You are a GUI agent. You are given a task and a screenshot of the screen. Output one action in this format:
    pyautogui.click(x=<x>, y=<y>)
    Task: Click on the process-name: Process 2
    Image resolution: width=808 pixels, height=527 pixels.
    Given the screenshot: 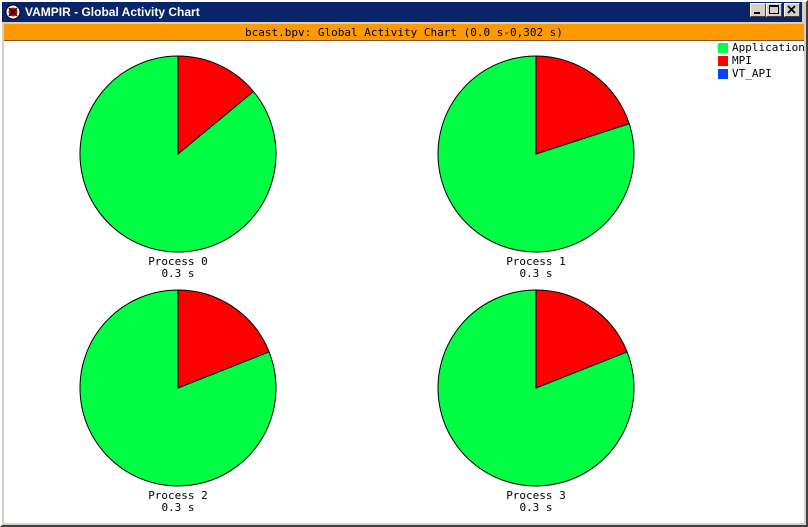 What is the action you would take?
    pyautogui.click(x=178, y=495)
    